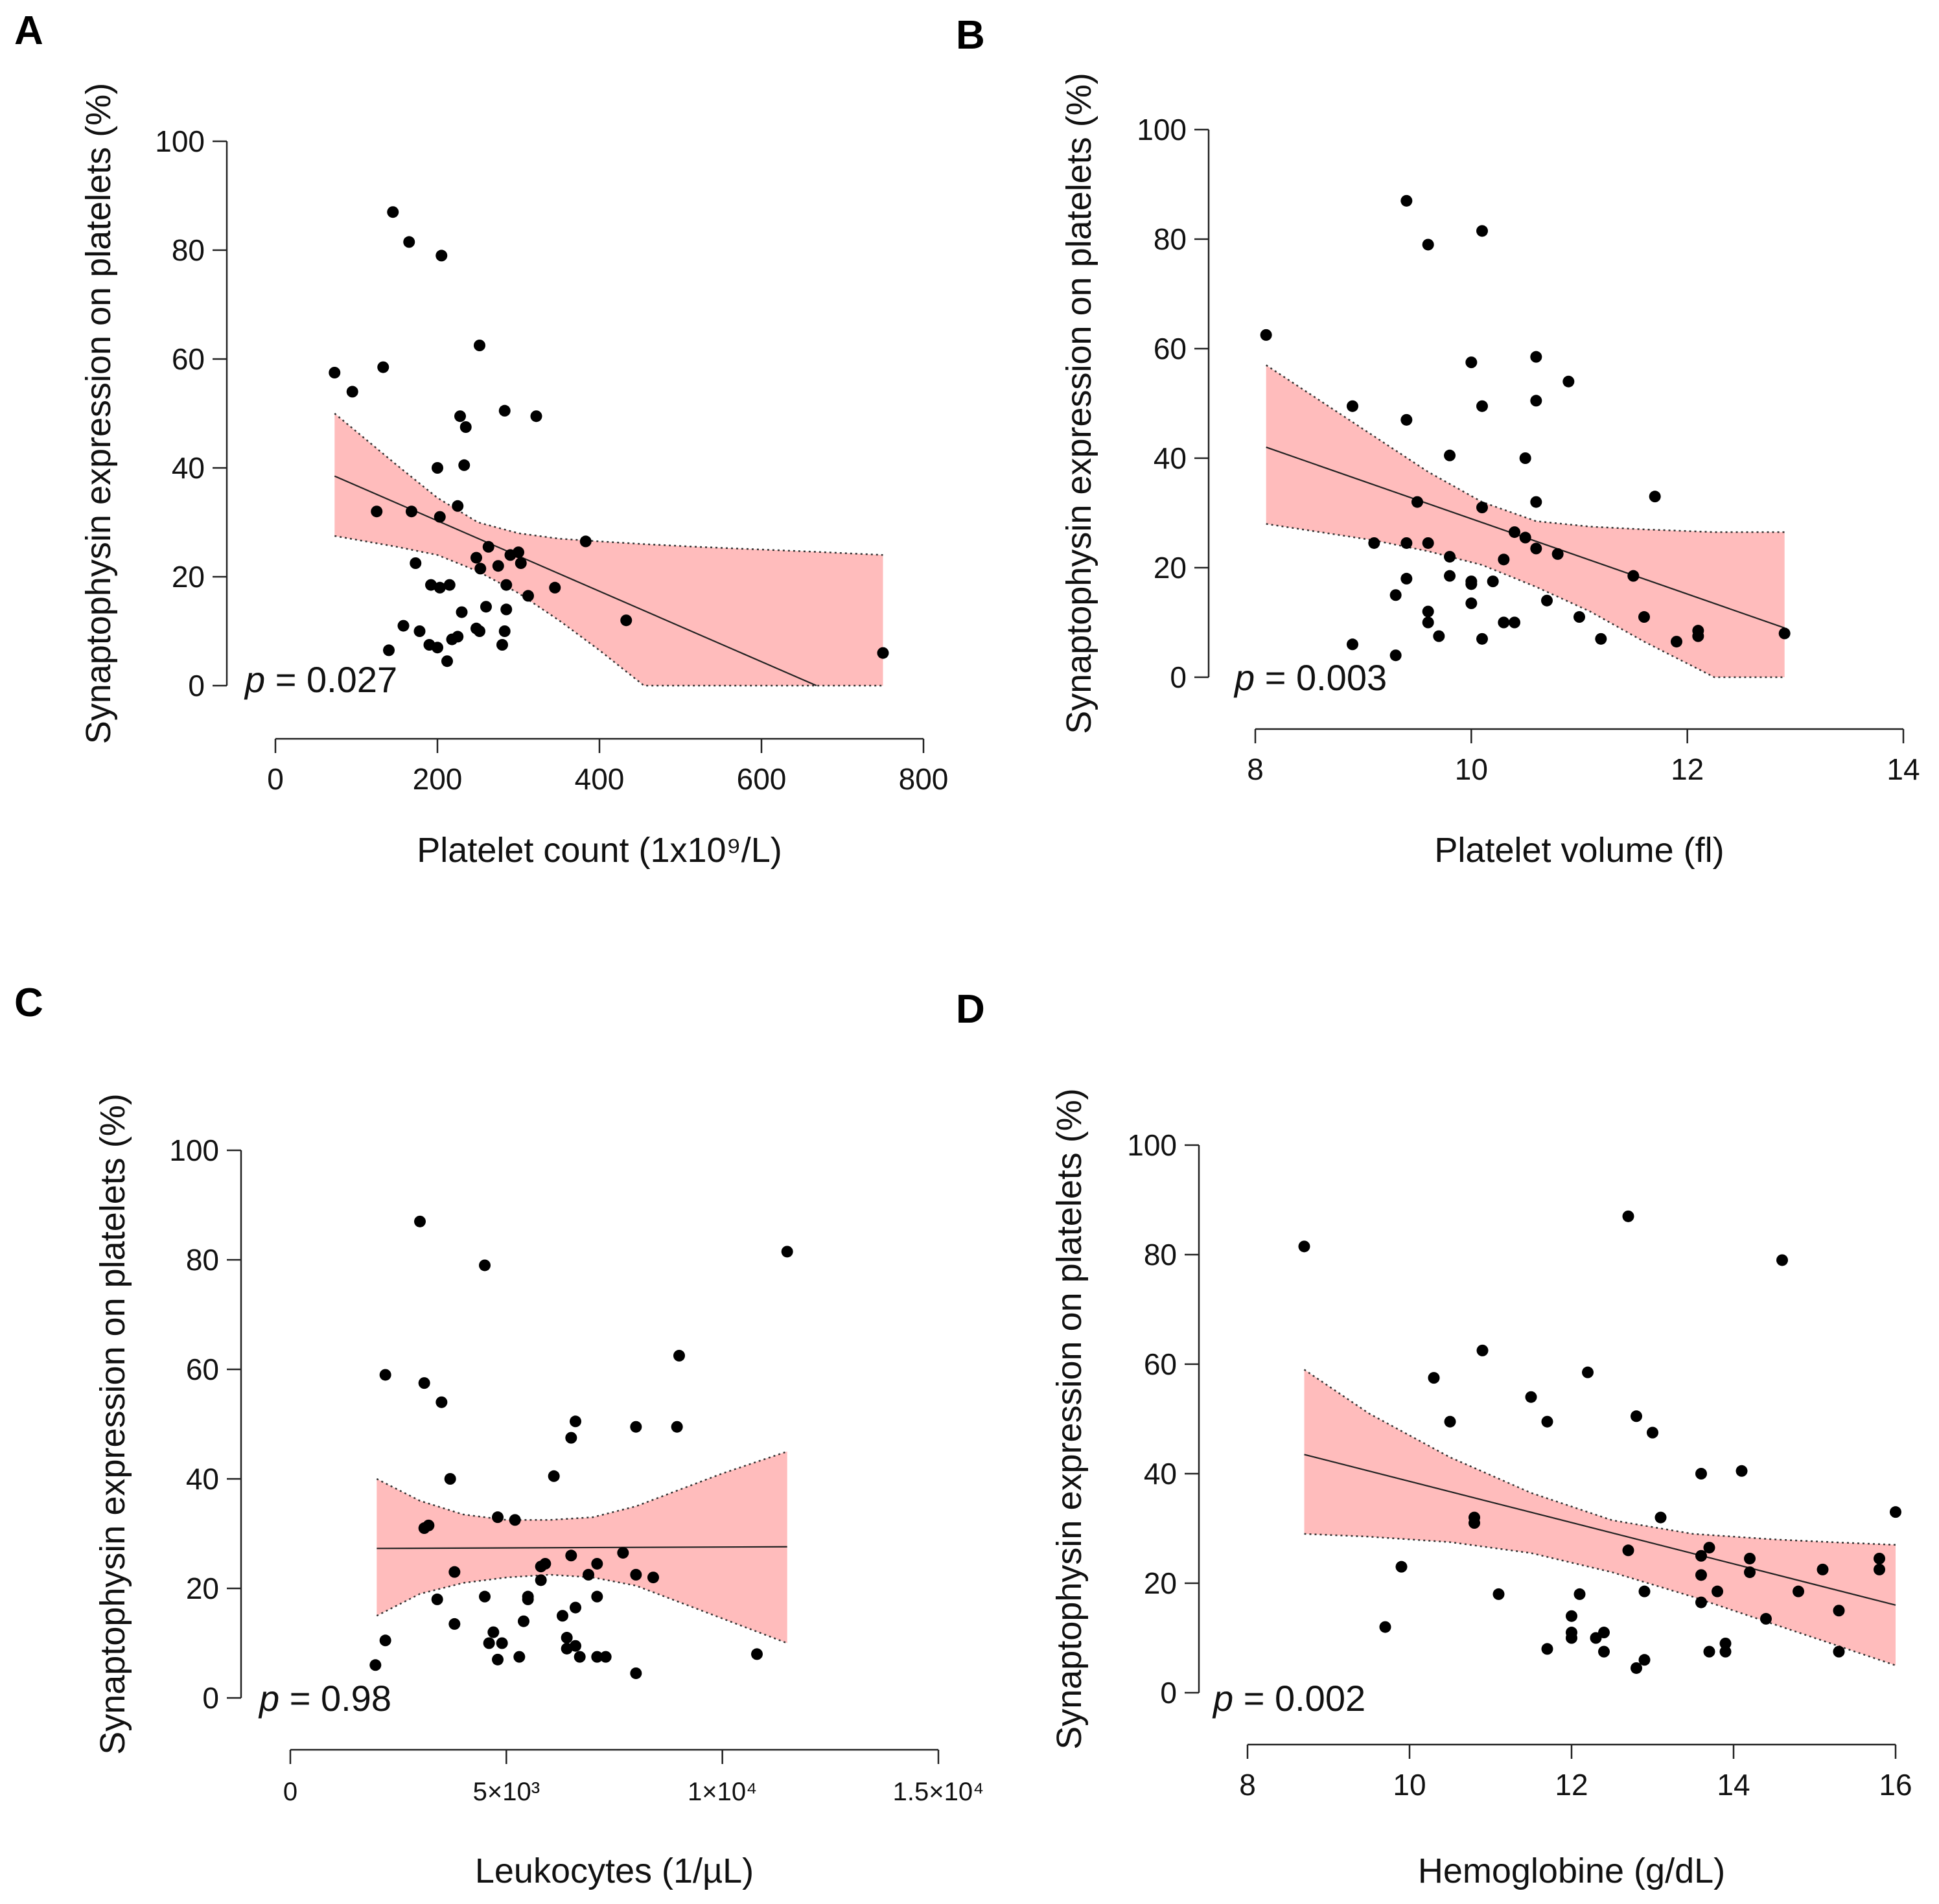  Describe the element at coordinates (29, 1003) in the screenshot. I see `panel-c-letter: C` at that location.